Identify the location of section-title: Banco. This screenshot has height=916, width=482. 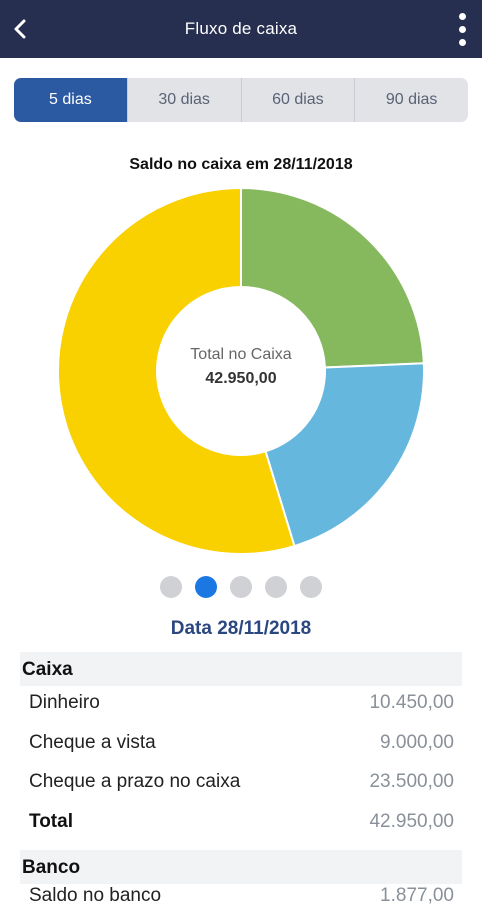
(51, 867).